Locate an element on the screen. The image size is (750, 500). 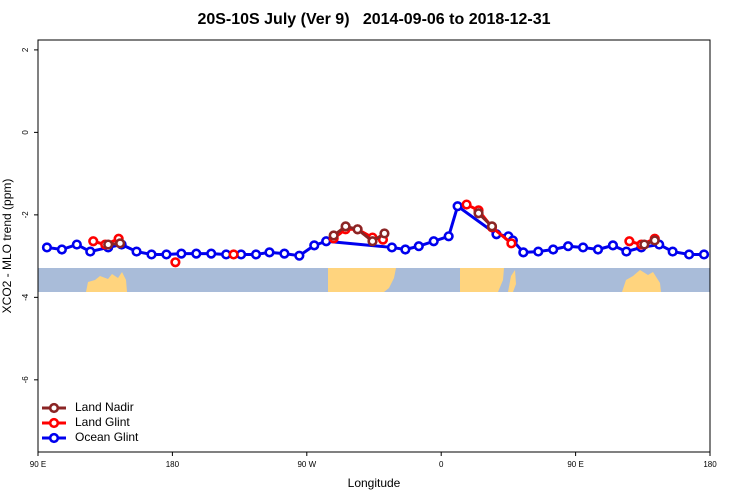
y-tick-label: -2 is located at coordinates (25, 215).